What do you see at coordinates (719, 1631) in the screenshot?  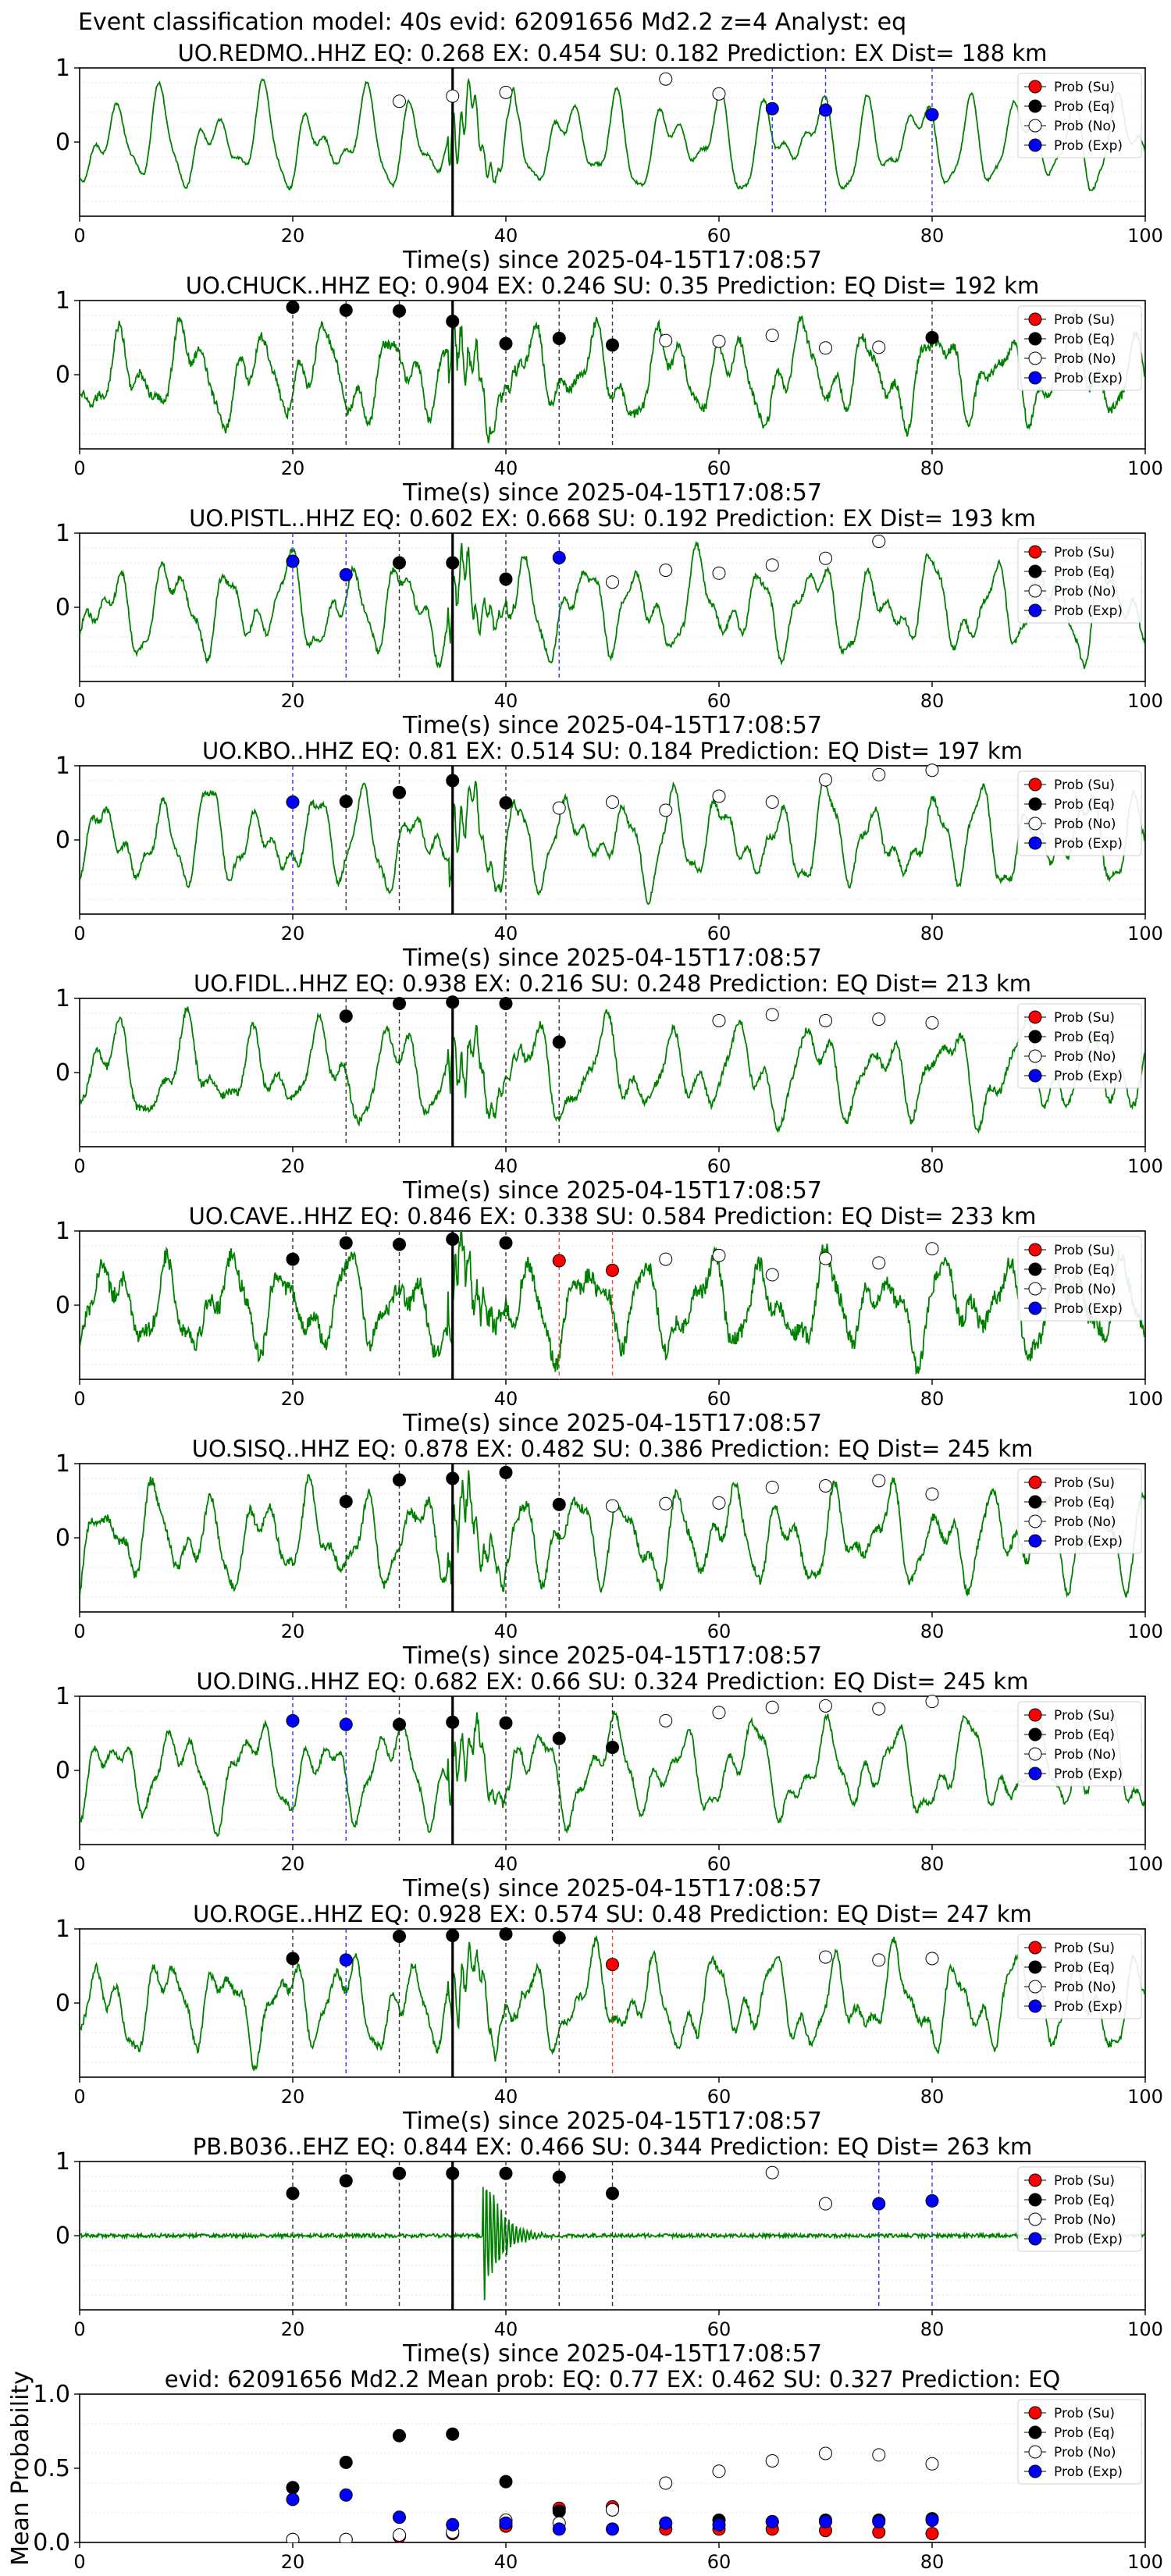 I see `x-tick-label: 60` at bounding box center [719, 1631].